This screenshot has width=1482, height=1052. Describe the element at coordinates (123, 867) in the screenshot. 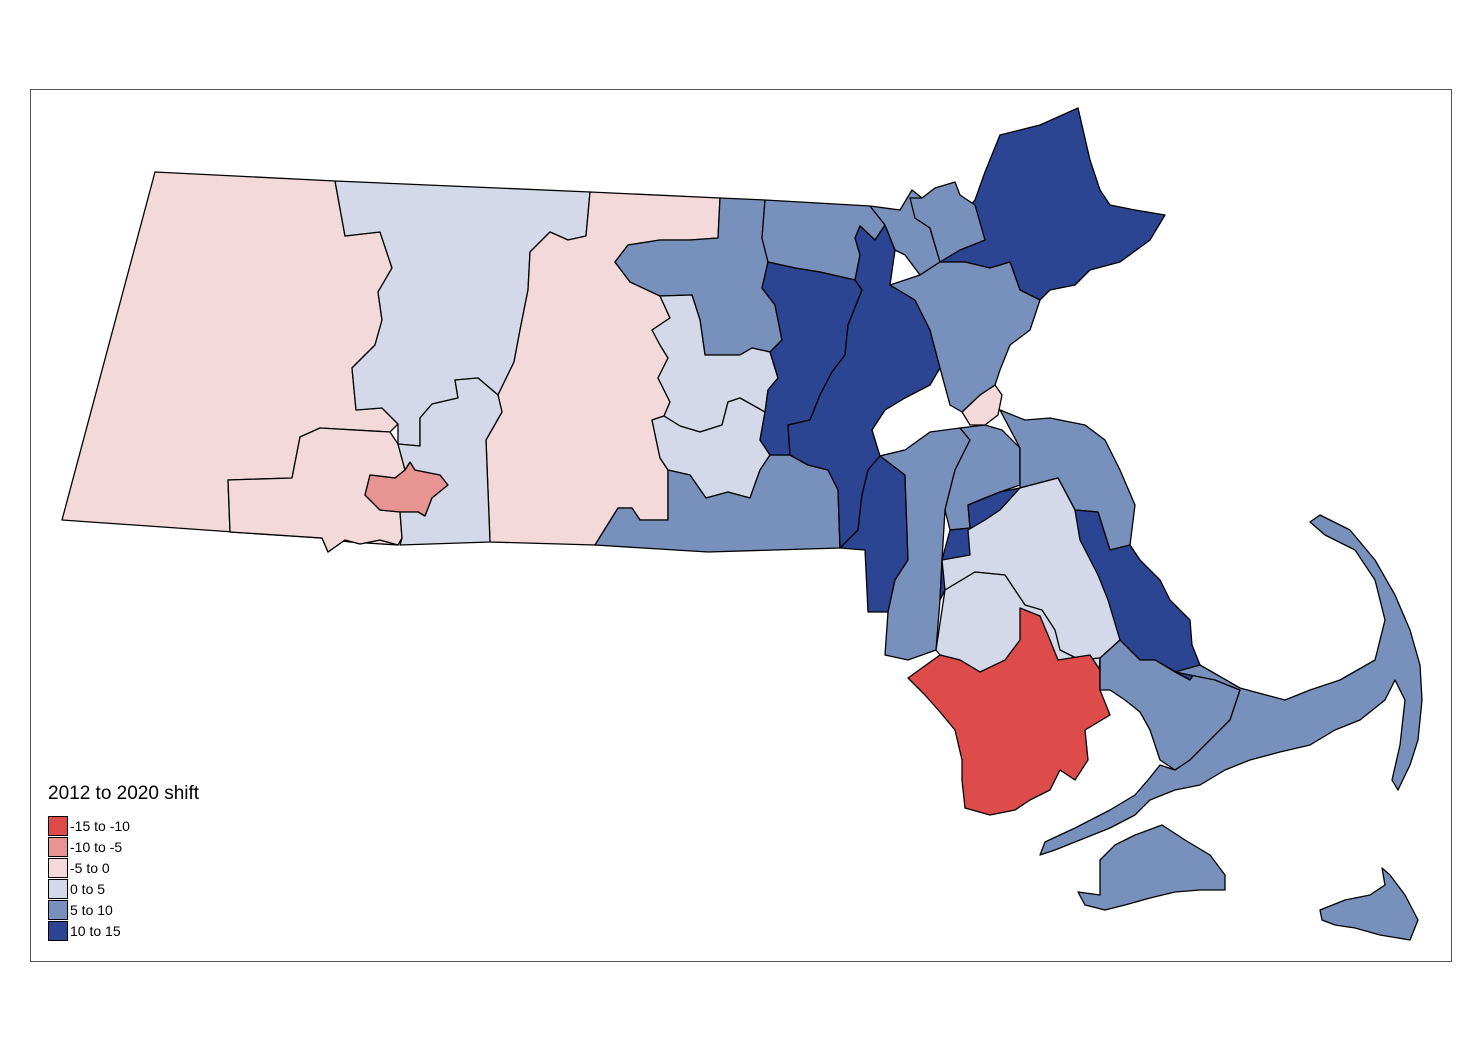

I see `legend-item: -5 to 0` at that location.